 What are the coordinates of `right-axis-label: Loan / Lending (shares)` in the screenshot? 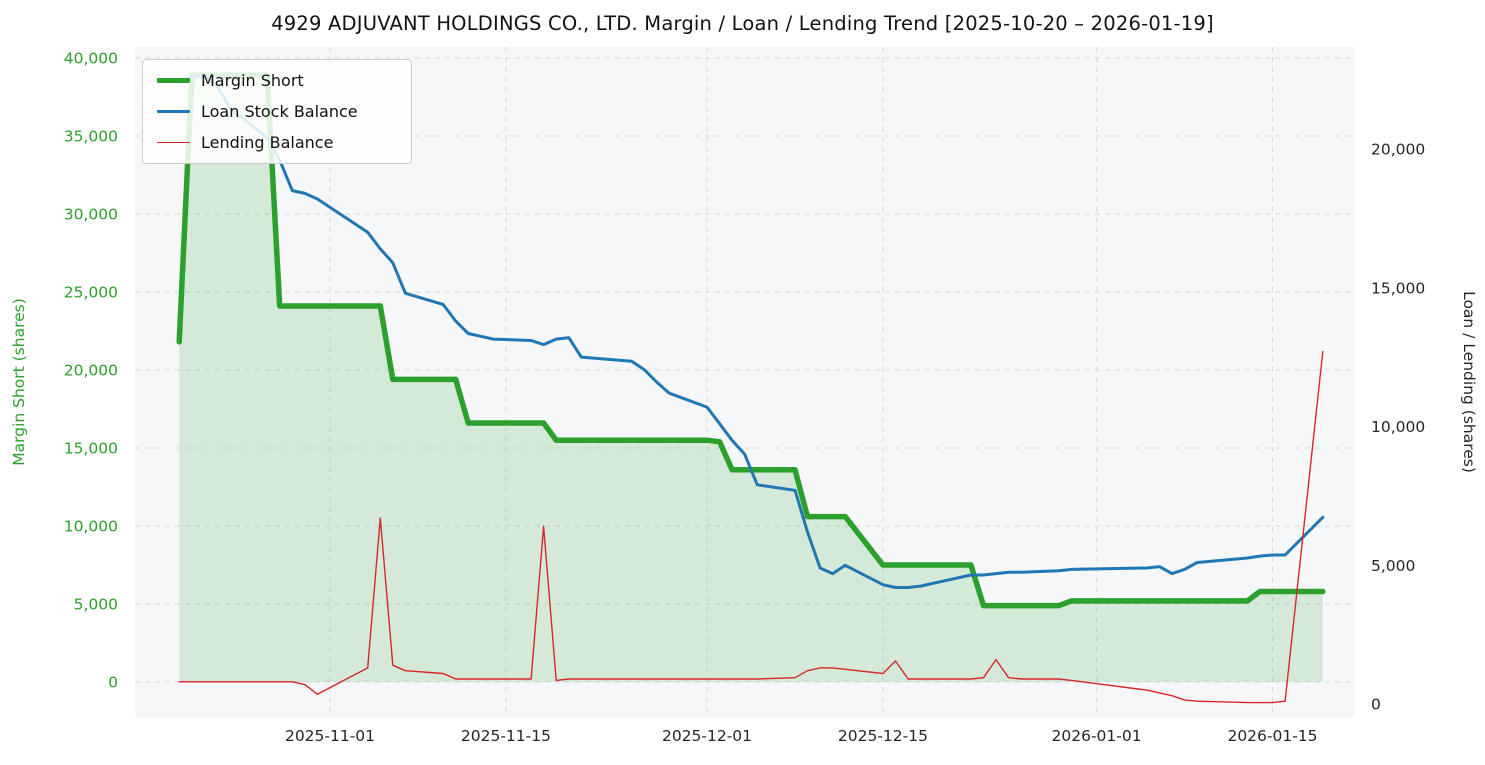 It's located at (1469, 382).